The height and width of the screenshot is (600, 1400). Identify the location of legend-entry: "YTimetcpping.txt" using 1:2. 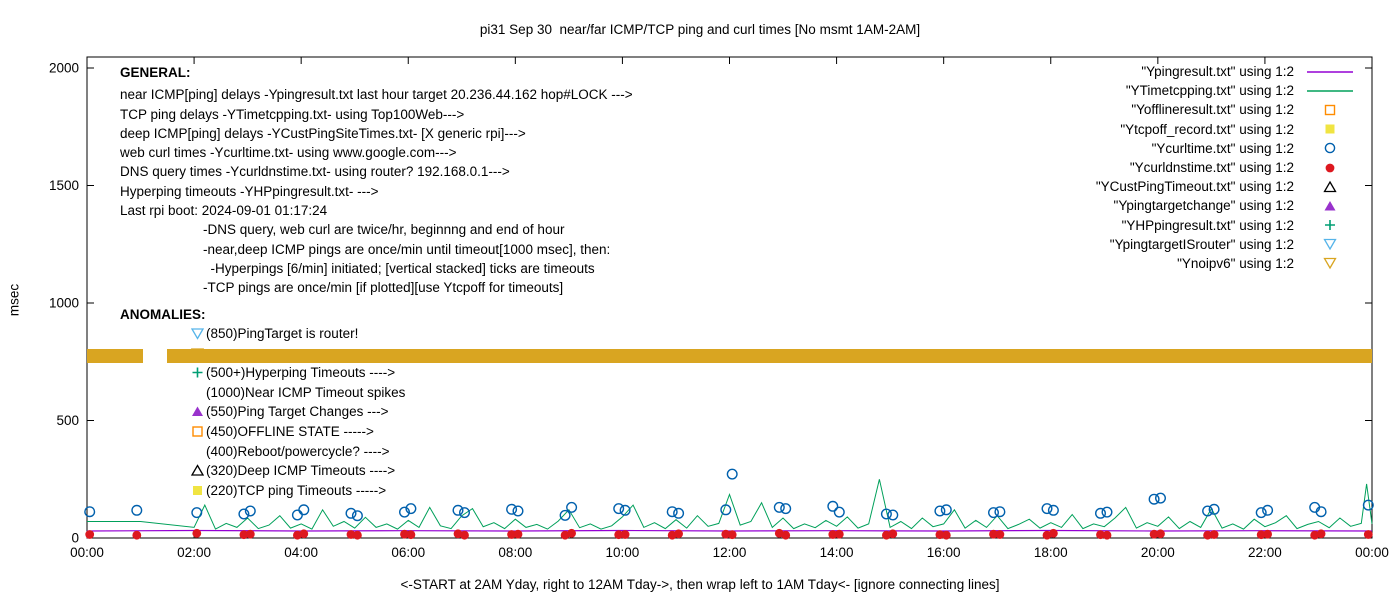
(1226, 90).